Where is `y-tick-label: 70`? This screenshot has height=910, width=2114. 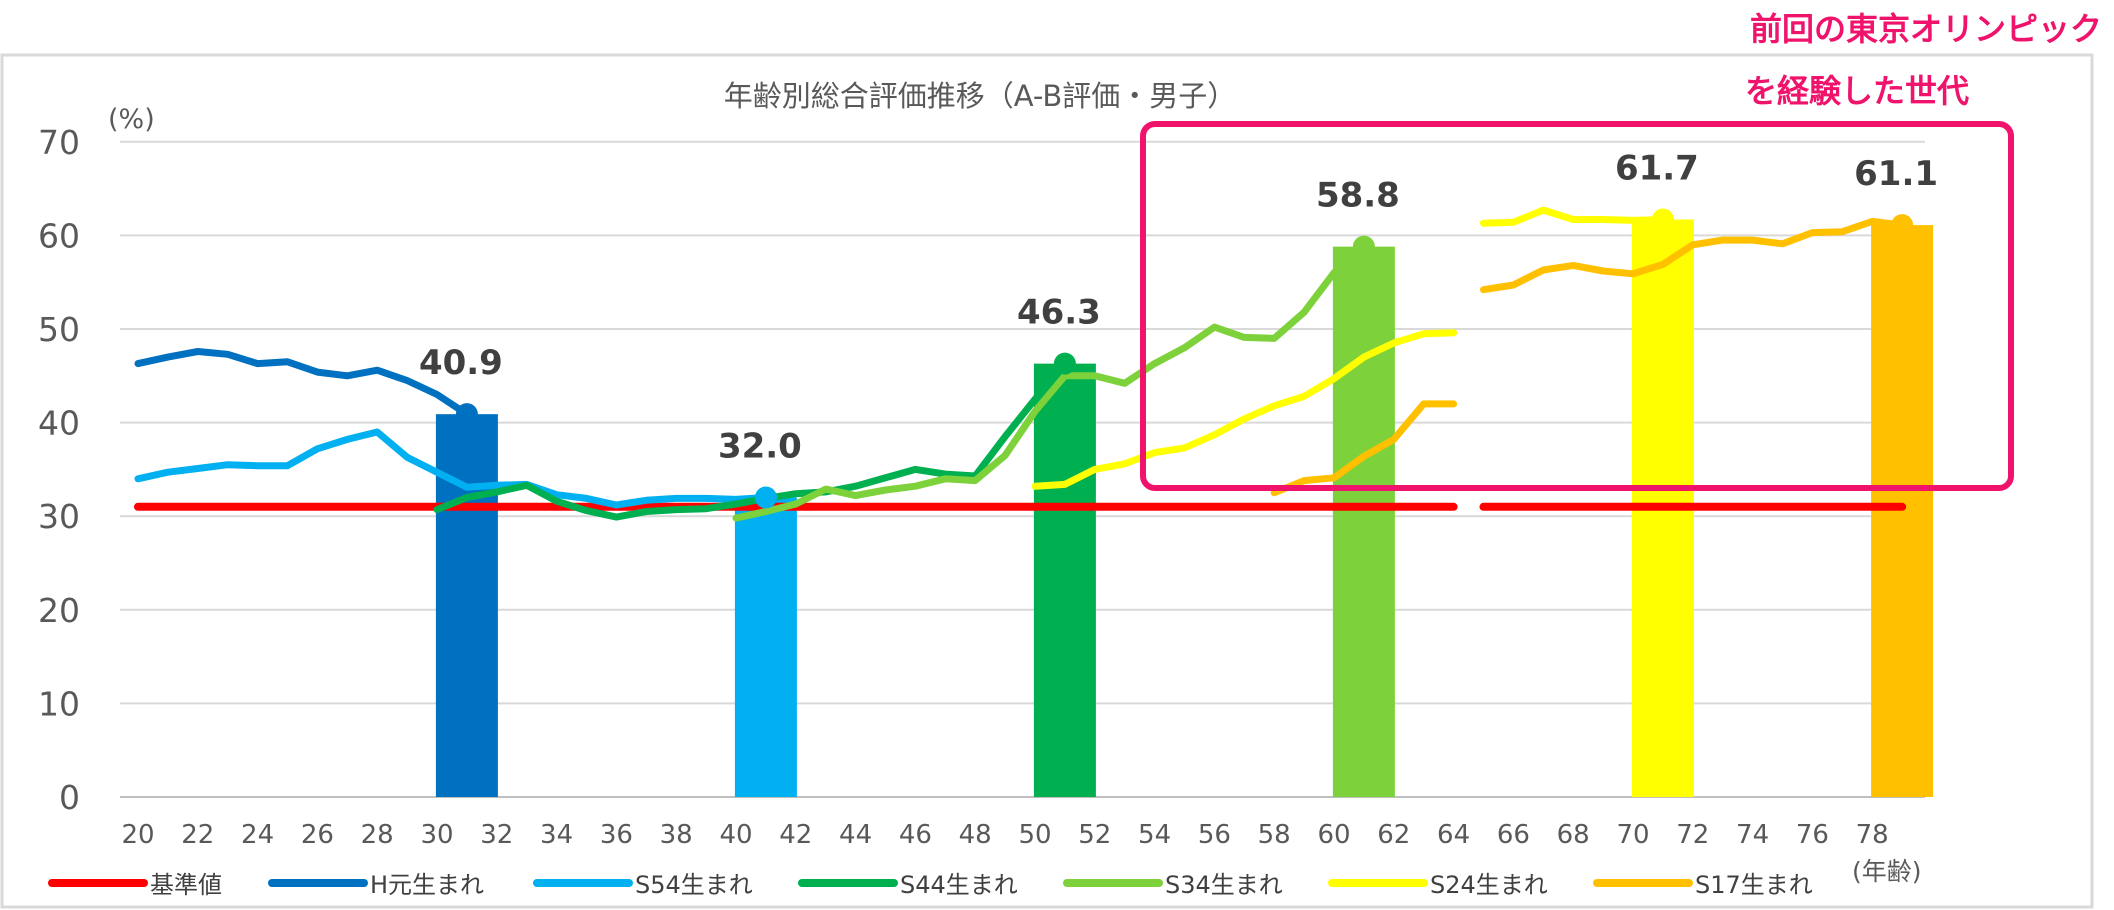 y-tick-label: 70 is located at coordinates (59, 142).